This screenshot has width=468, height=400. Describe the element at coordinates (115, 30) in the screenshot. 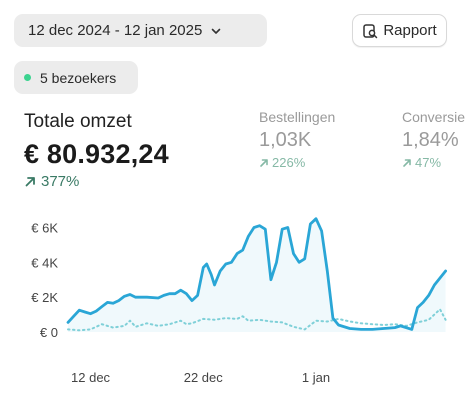

I see `date-range-label: 12 dec 2024 - 12 jan 2025` at that location.